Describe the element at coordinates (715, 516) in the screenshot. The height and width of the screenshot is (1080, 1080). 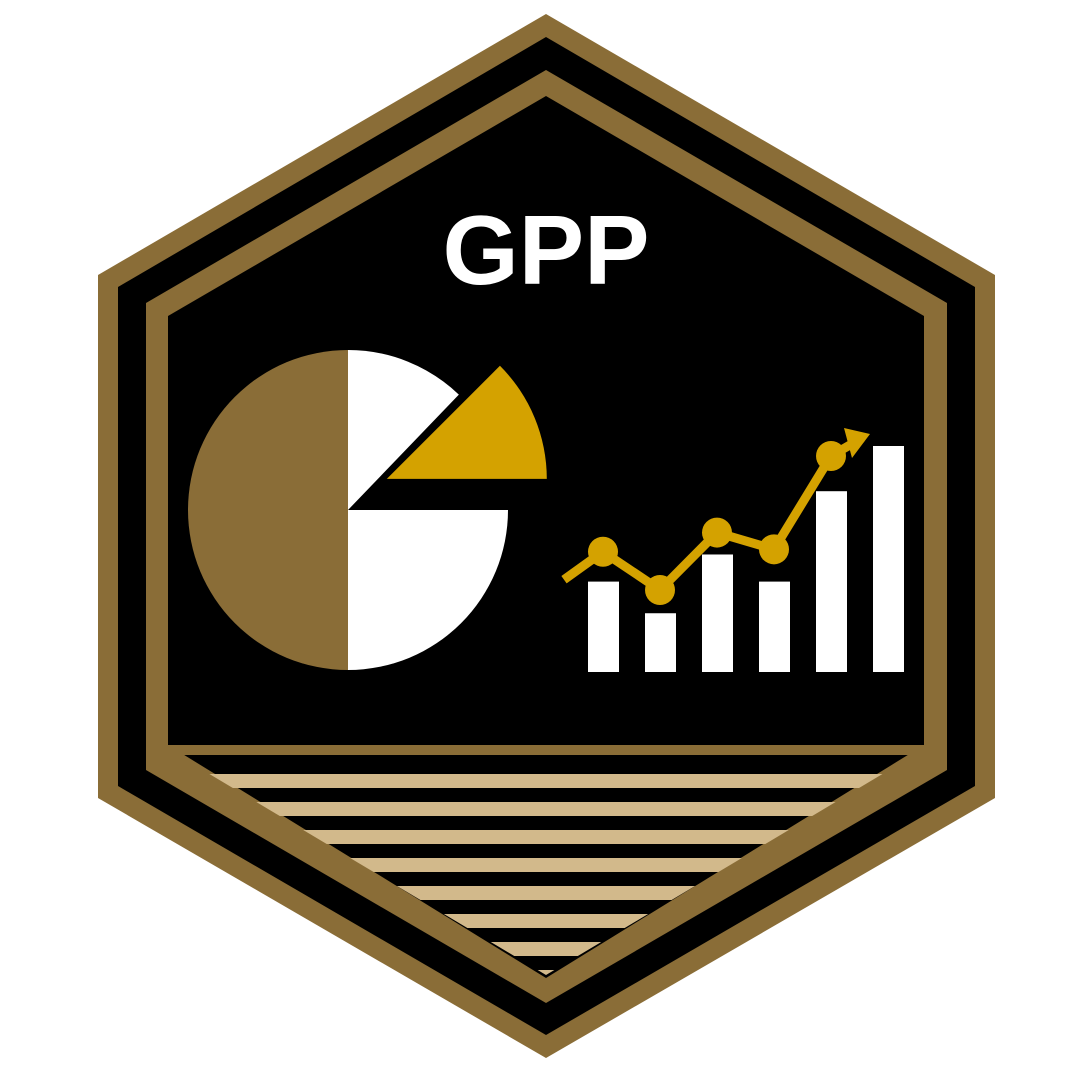
I see `trend-line-icon` at that location.